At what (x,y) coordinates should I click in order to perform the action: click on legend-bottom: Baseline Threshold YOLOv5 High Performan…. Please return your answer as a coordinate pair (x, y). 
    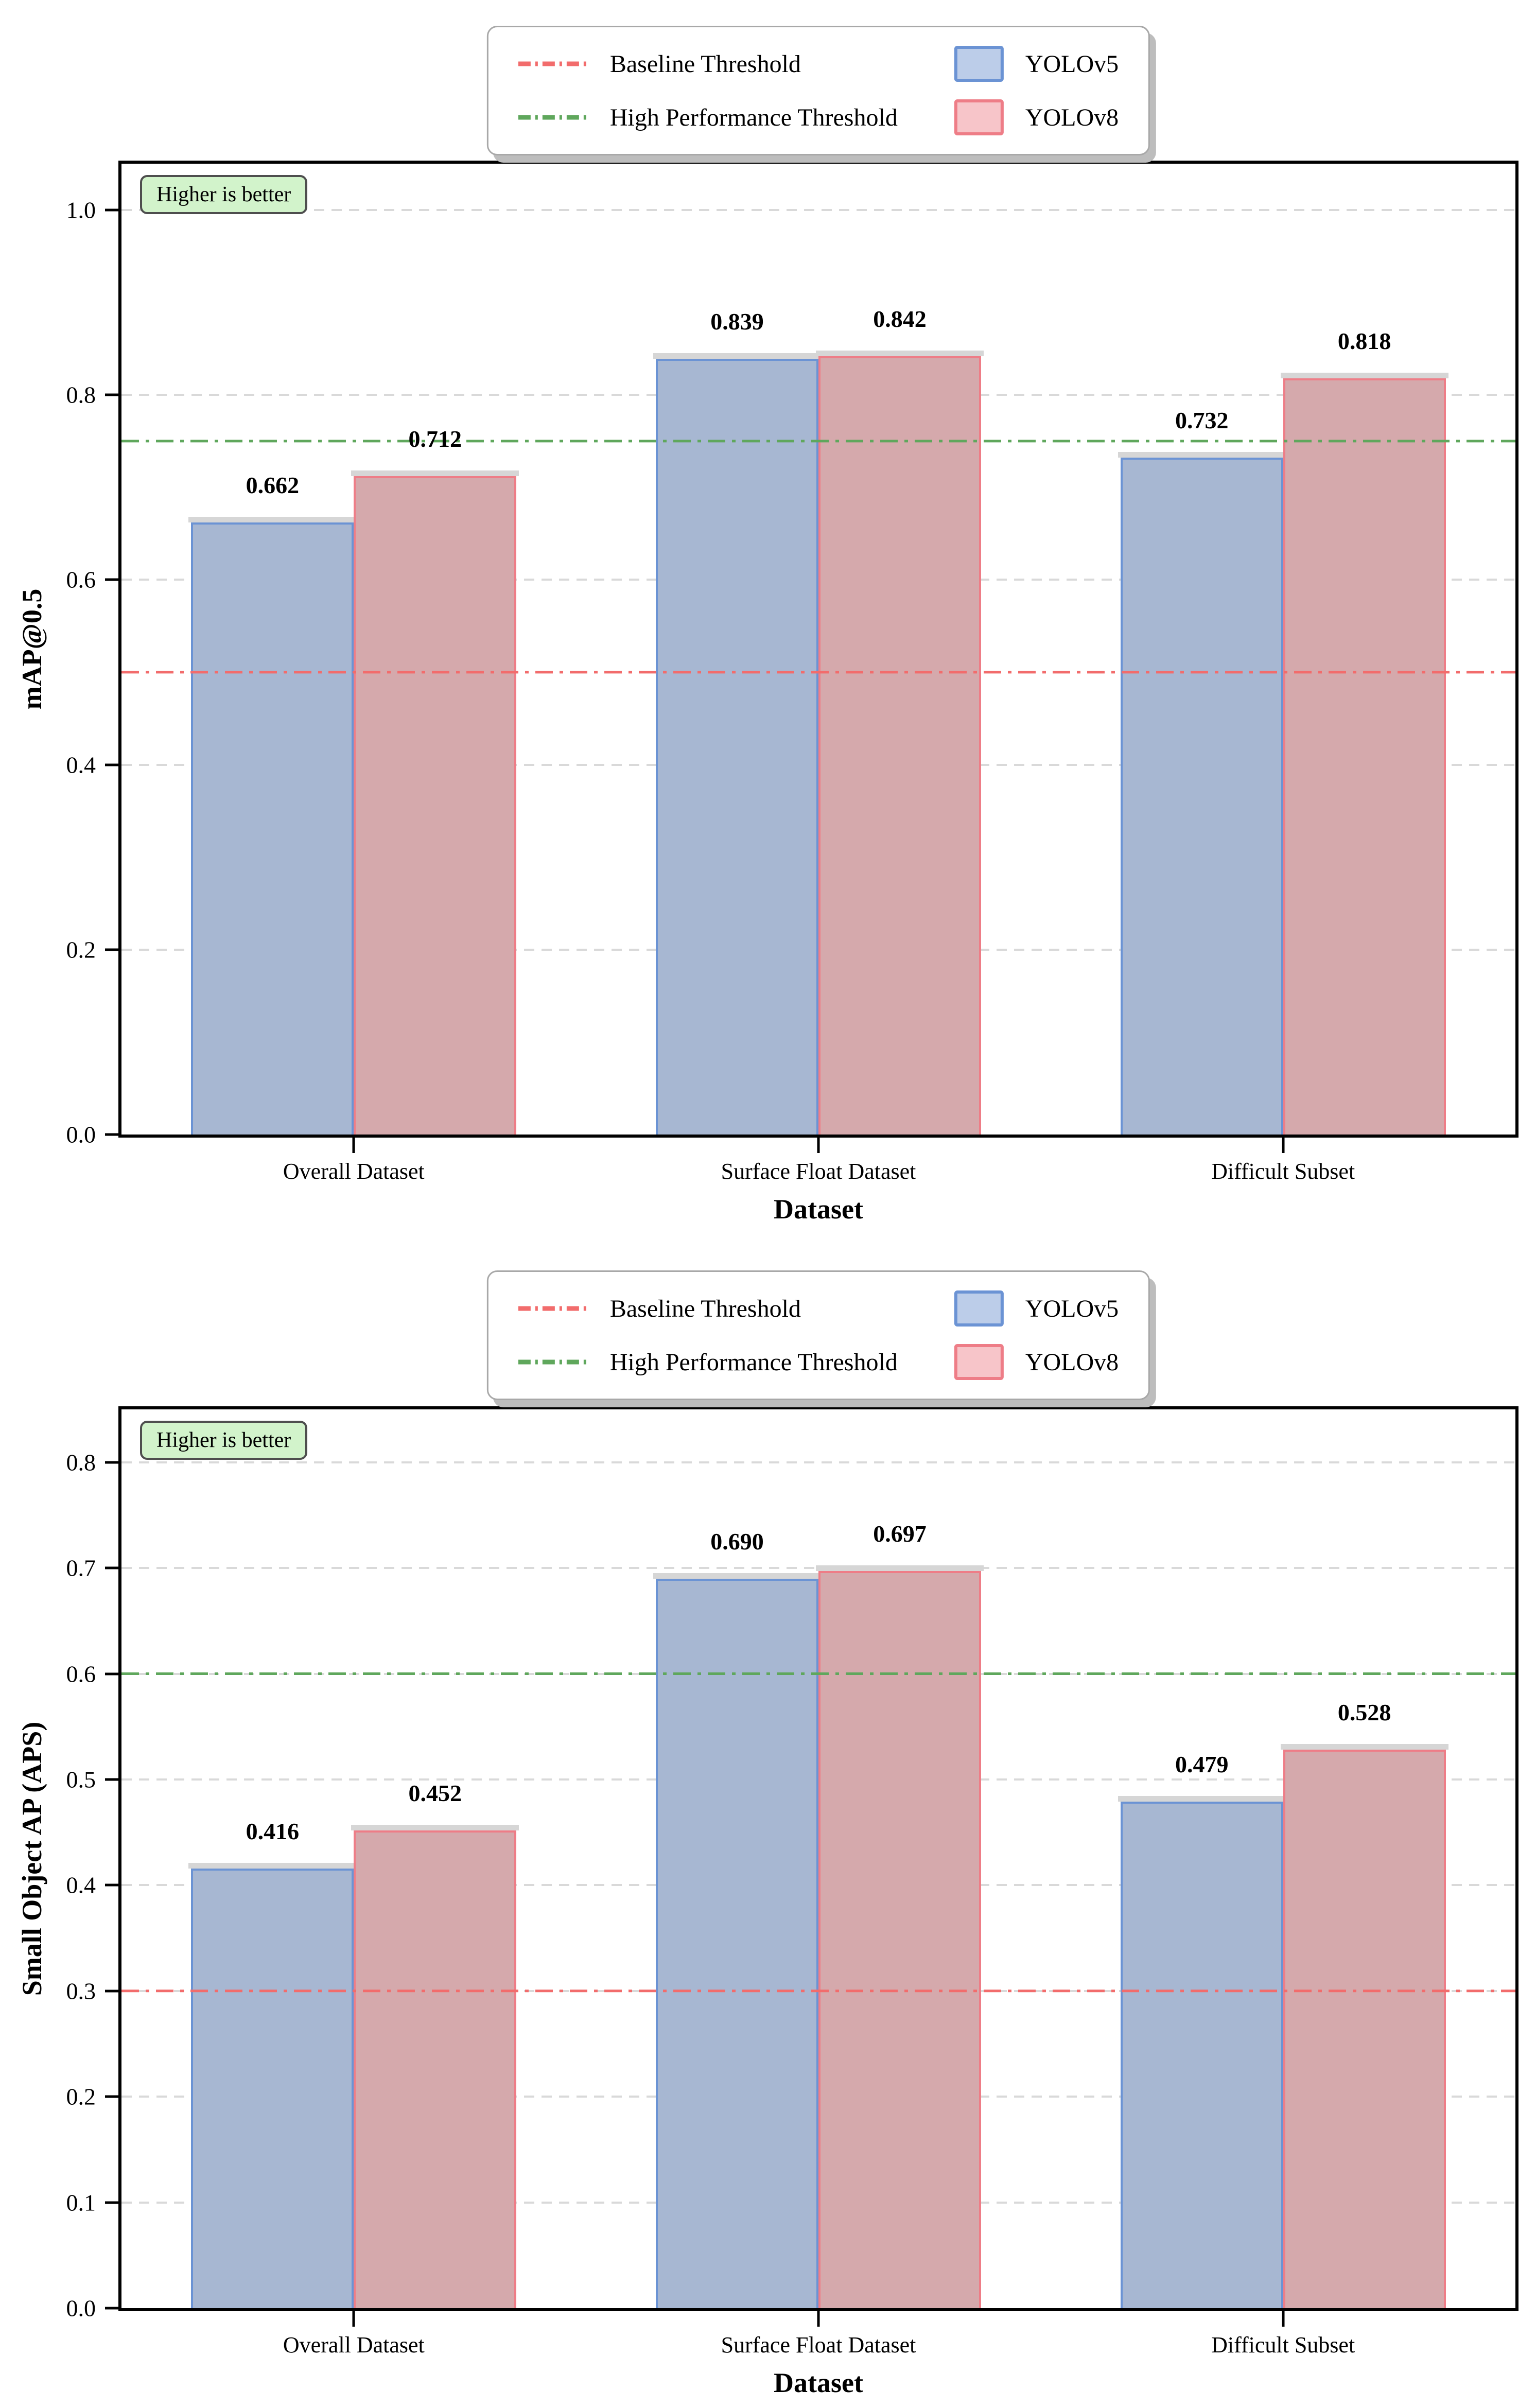
    Looking at the image, I should click on (818, 1335).